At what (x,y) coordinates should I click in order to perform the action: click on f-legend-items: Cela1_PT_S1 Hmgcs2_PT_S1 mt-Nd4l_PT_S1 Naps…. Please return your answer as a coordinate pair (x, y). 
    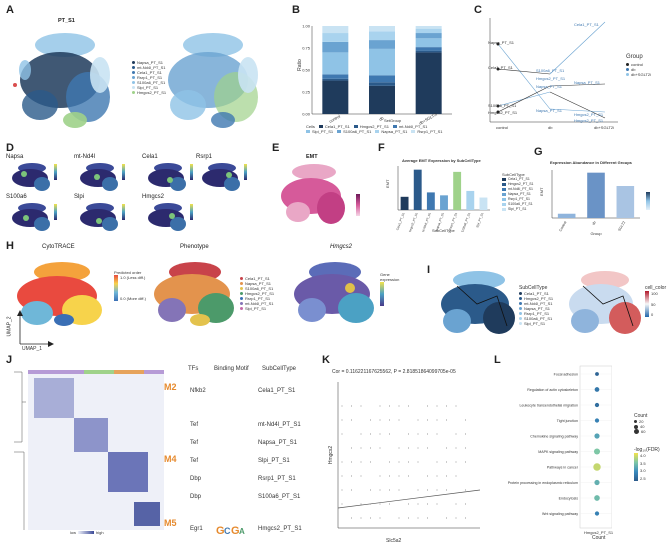
    Looking at the image, I should click on (517, 194).